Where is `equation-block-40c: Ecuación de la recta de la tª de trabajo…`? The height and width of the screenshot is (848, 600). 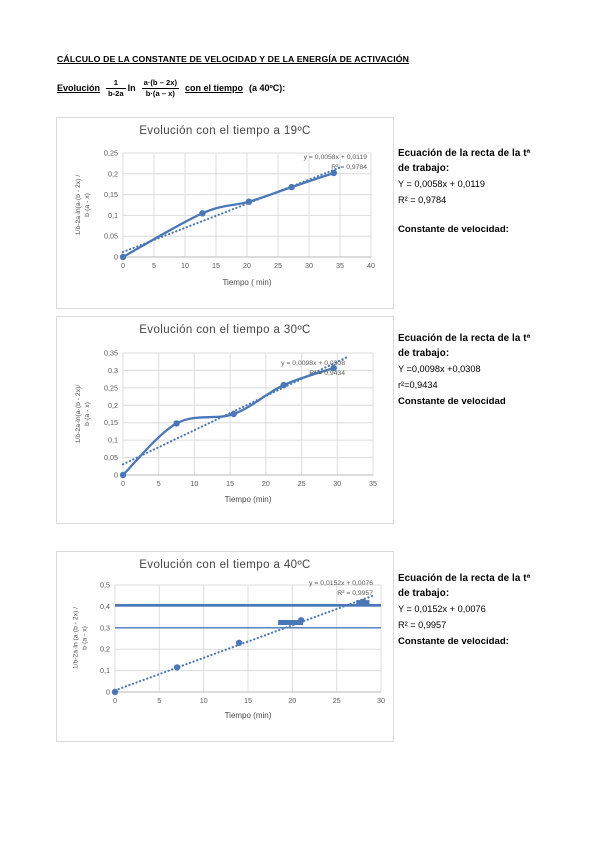 equation-block-40c: Ecuación de la recta de la tª de trabajo… is located at coordinates (493, 609).